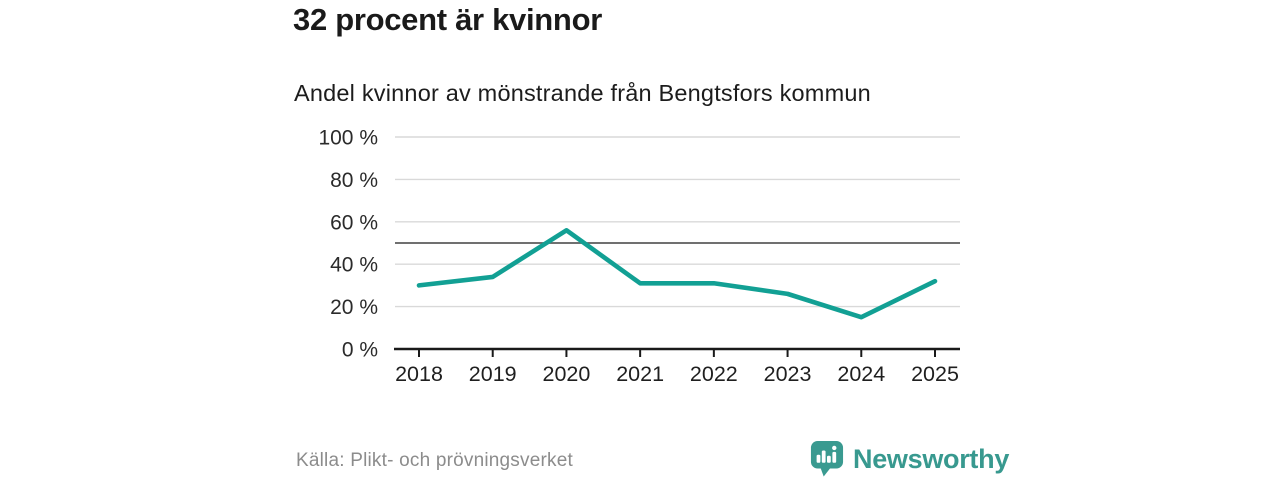 The width and height of the screenshot is (1280, 480). Describe the element at coordinates (935, 374) in the screenshot. I see `x-axis-tick-label: 2025` at that location.